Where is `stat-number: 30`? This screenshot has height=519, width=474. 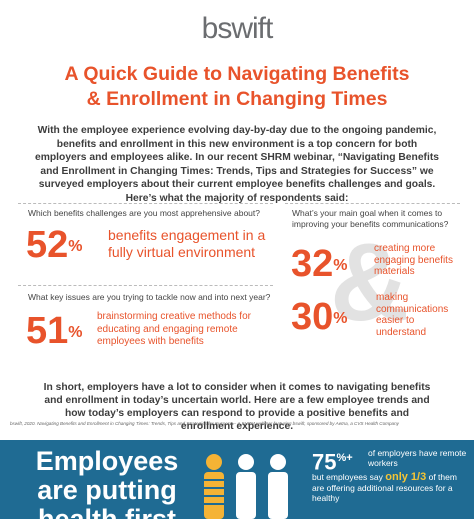 stat-number: 30 is located at coordinates (312, 317).